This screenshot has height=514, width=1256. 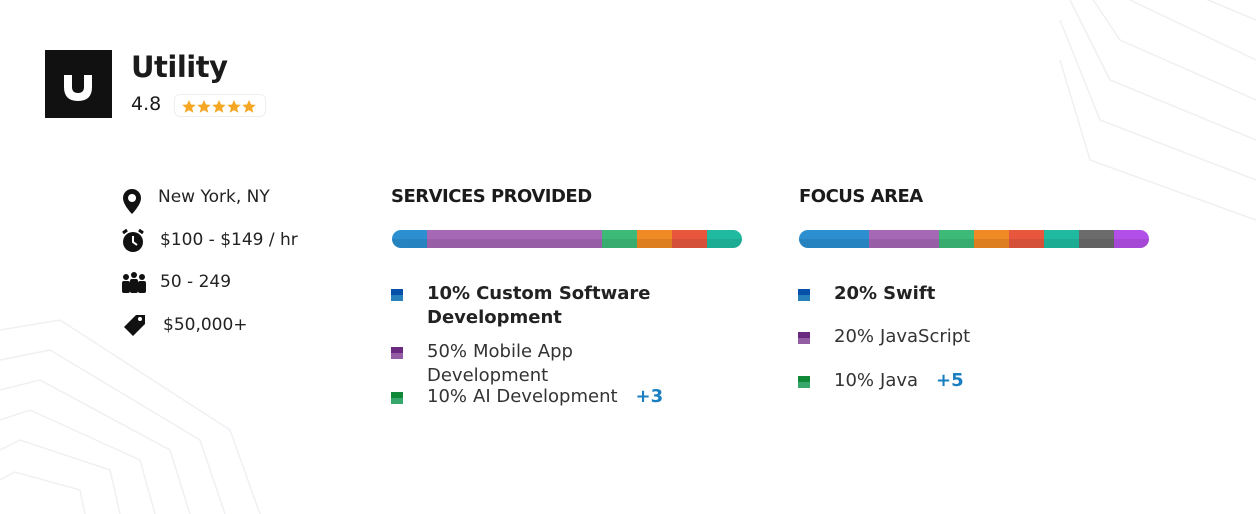 What do you see at coordinates (196, 282) in the screenshot?
I see `employees: 50 - 249` at bounding box center [196, 282].